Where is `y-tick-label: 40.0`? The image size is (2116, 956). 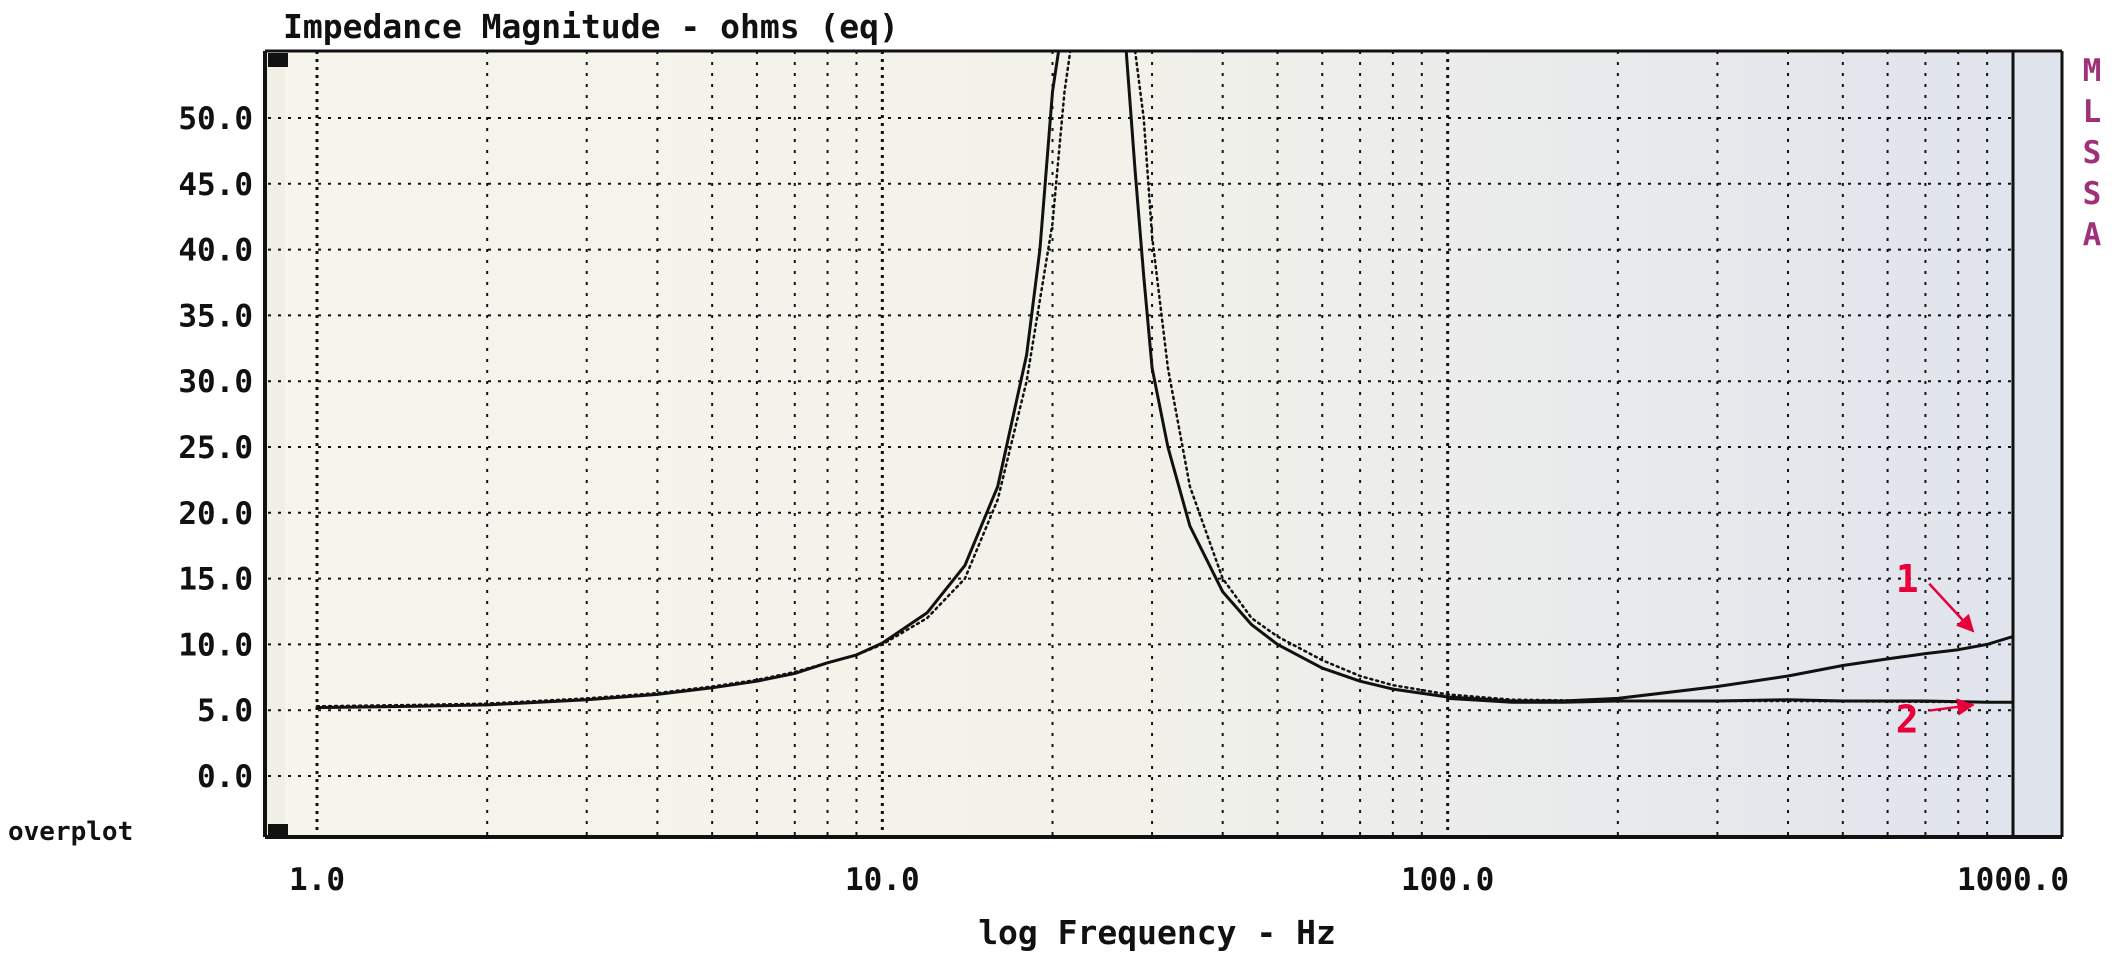
y-tick-label: 40.0 is located at coordinates (215, 251).